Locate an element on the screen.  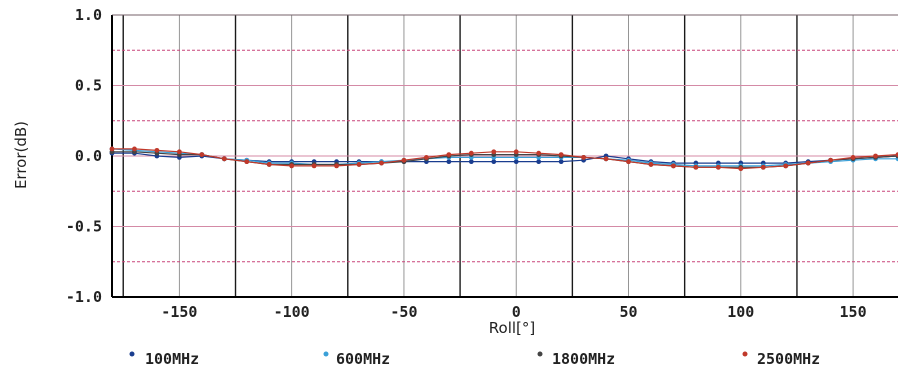
legend-item-1800mhz: 1800MHz is located at coordinates (576, 359).